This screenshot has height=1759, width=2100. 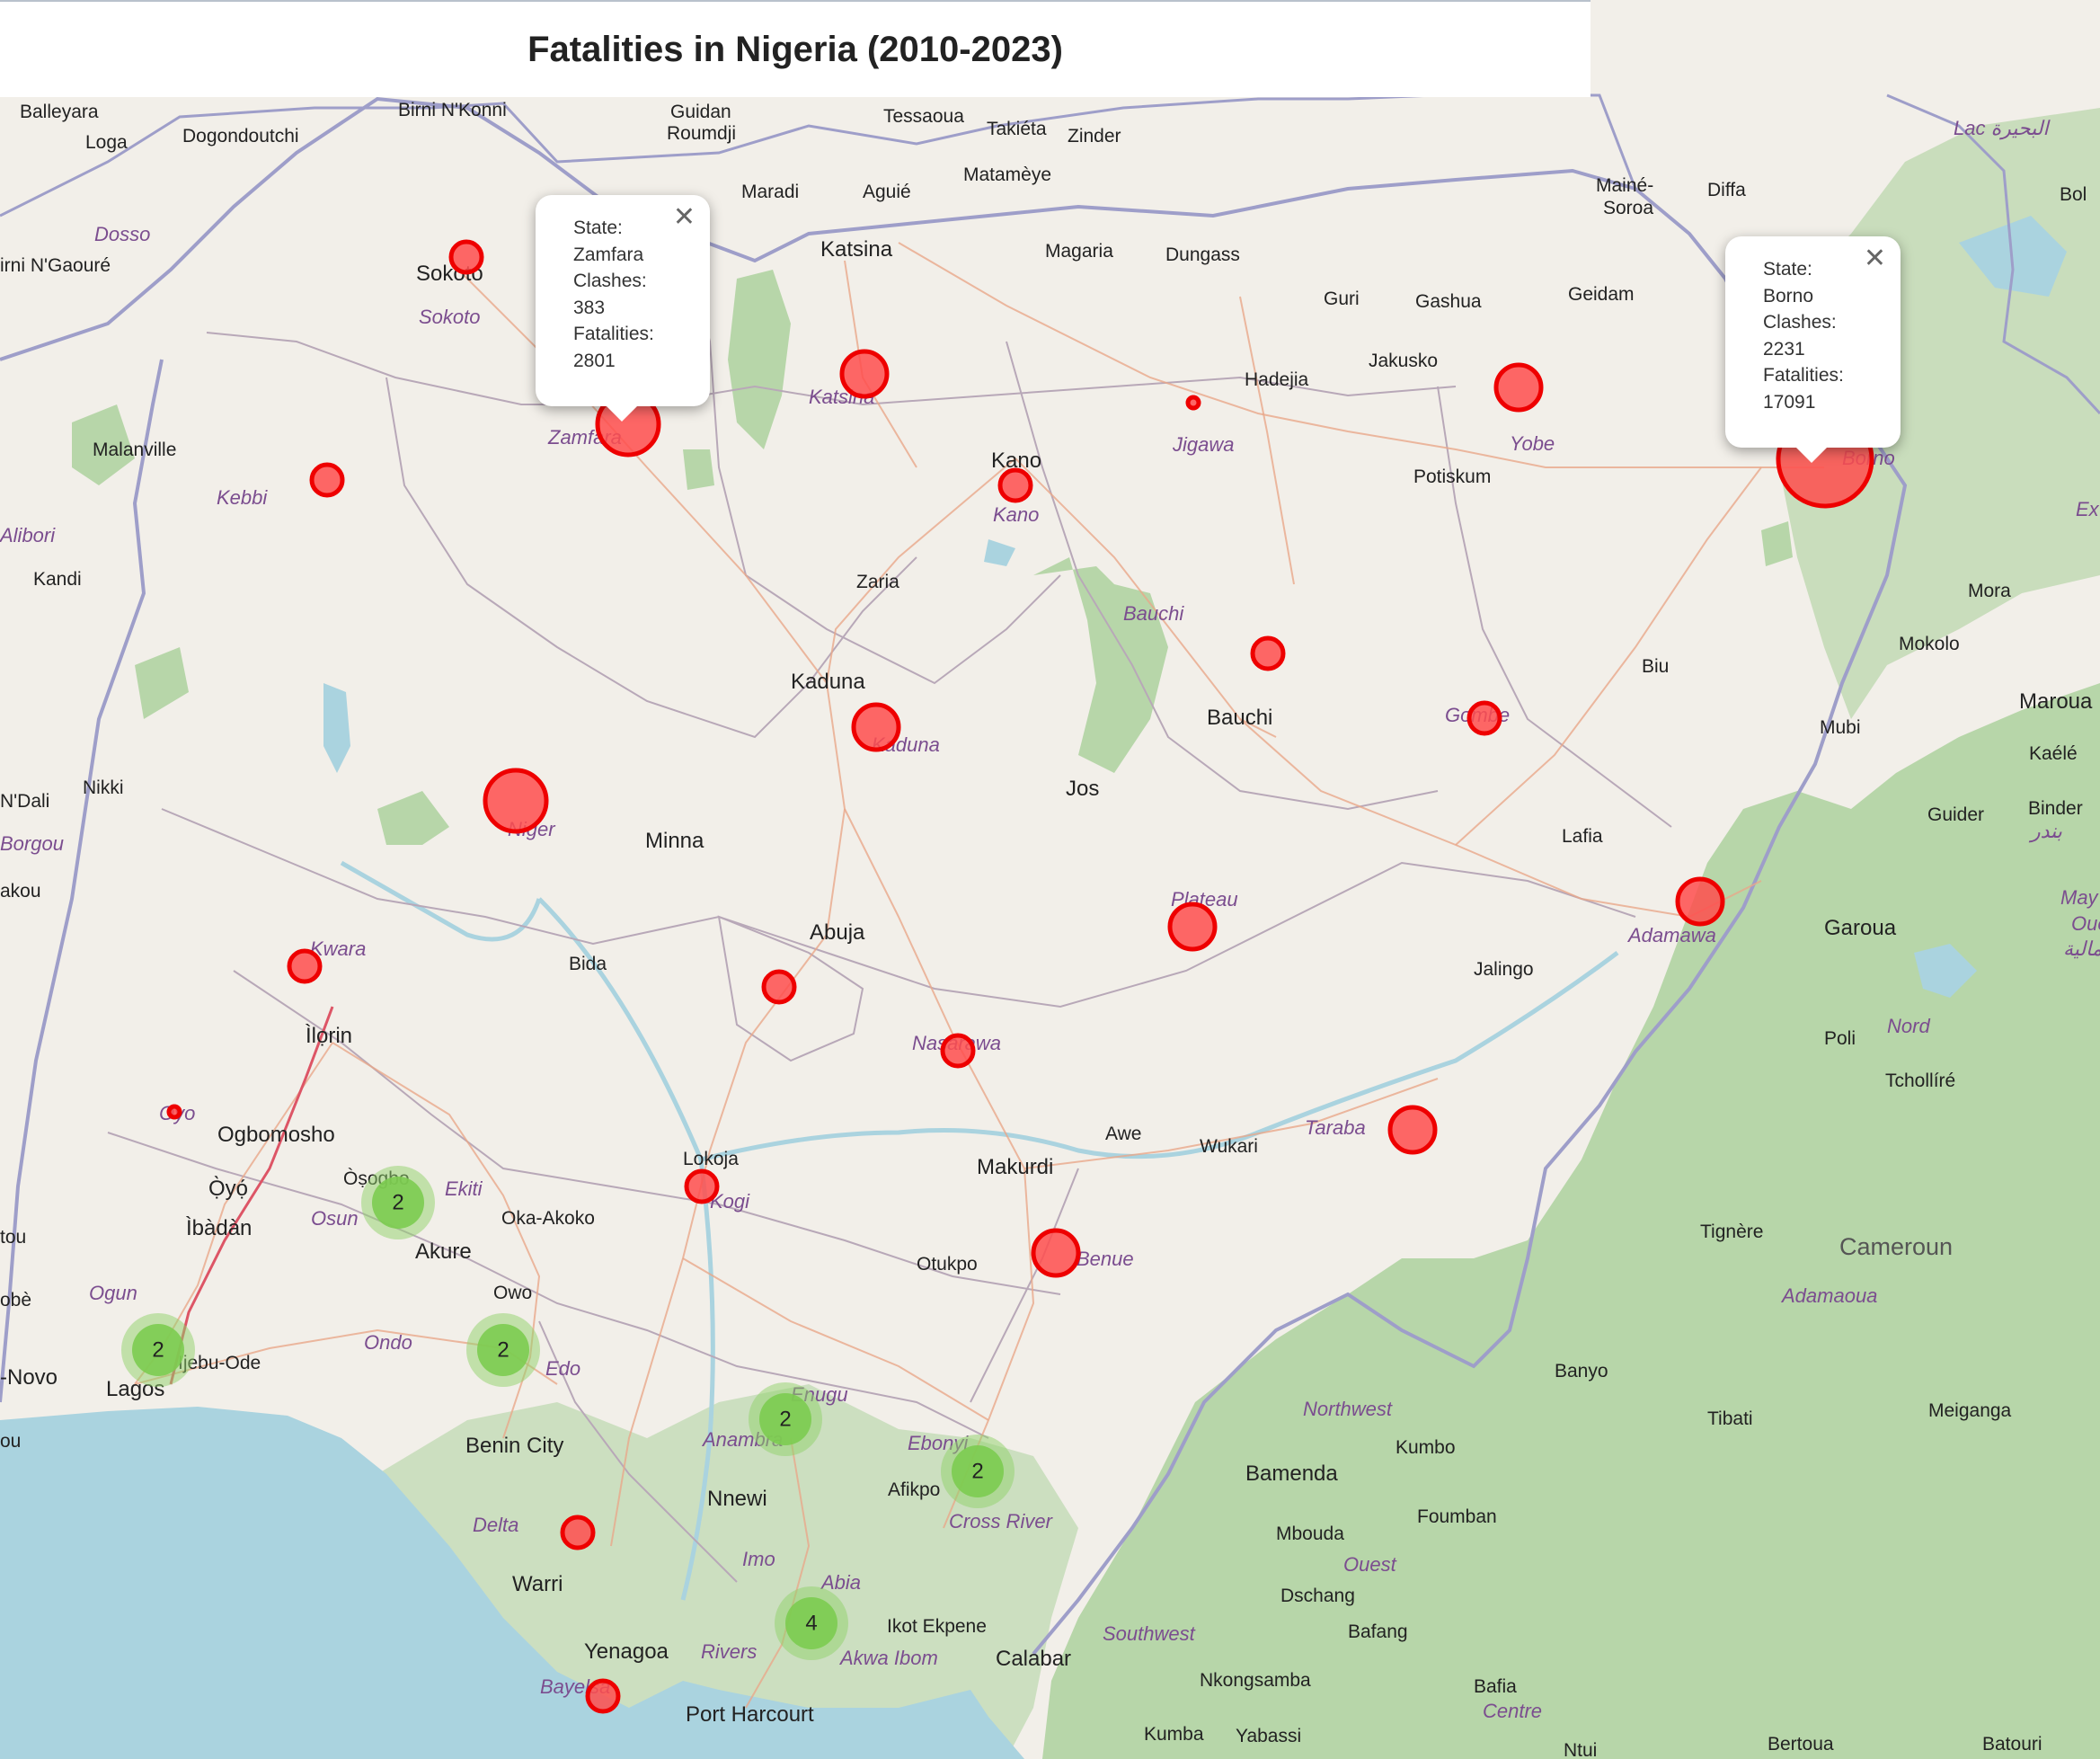 What do you see at coordinates (1153, 613) in the screenshot?
I see `region-label: Bauchi` at bounding box center [1153, 613].